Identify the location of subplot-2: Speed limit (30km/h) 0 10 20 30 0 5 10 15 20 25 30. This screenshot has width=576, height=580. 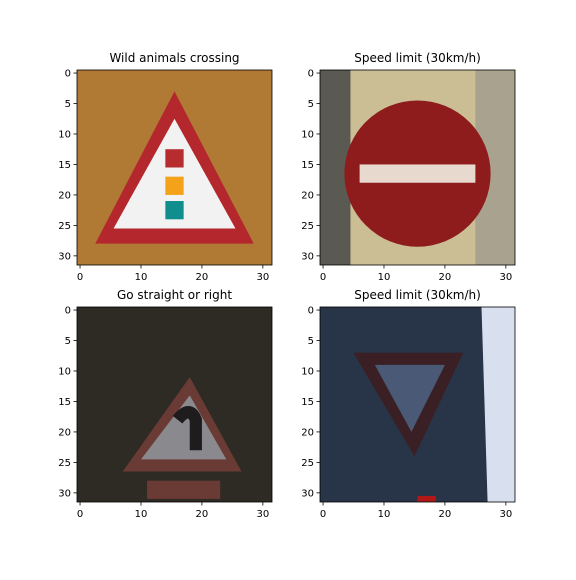
(408, 167).